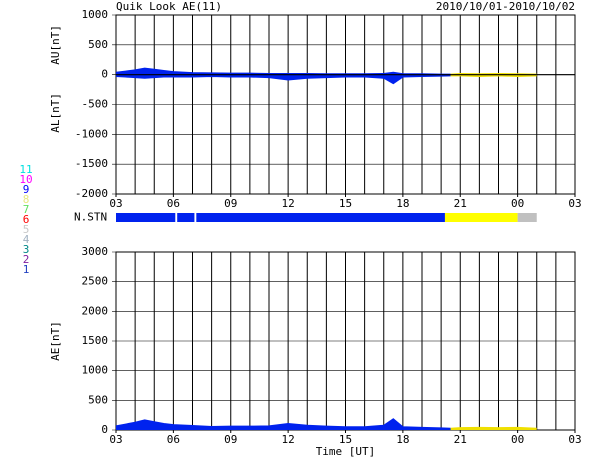  I want to click on station-count-label: 7, so click(26, 209).